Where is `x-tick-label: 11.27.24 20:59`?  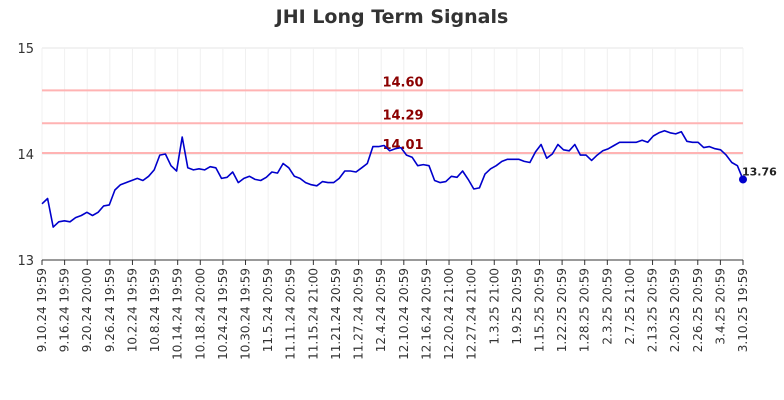 x-tick-label: 11.27.24 20:59 is located at coordinates (359, 314).